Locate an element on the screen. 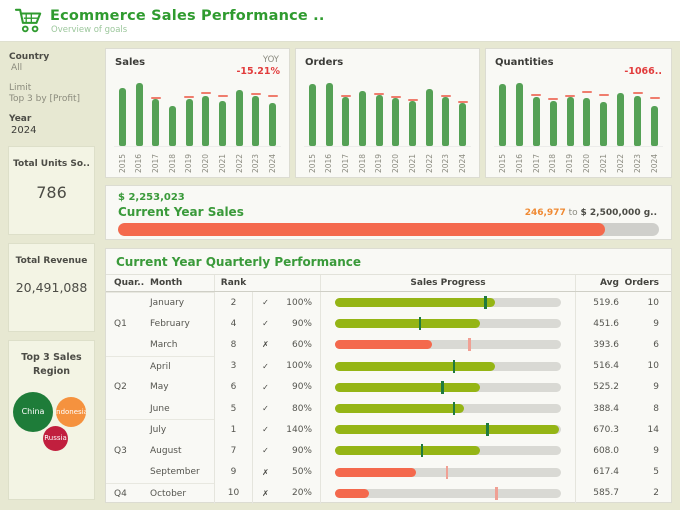 The width and height of the screenshot is (680, 510). bar-column: 2019 is located at coordinates (379, 128).